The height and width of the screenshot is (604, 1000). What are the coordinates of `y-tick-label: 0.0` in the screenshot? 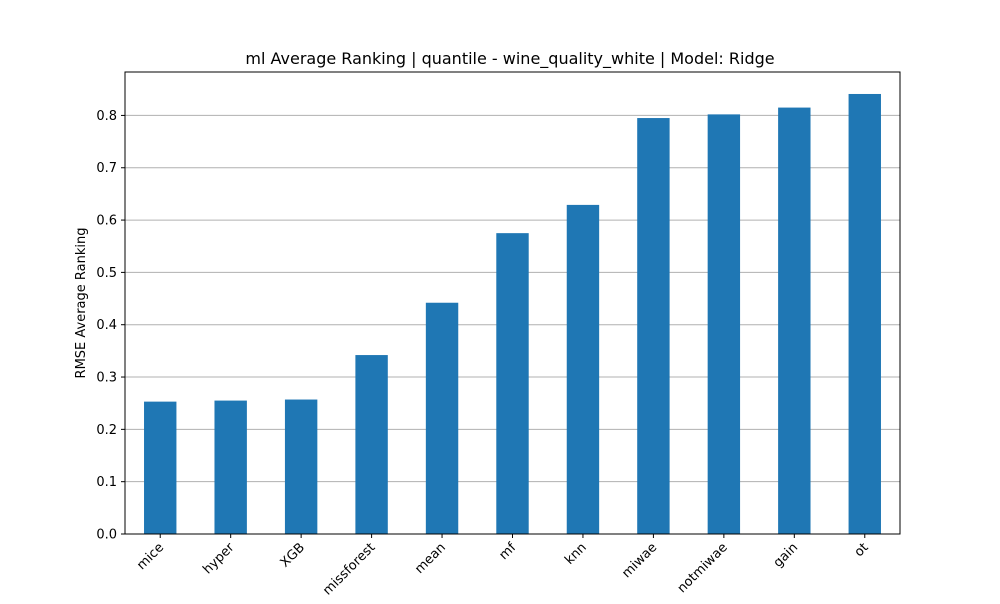 It's located at (106, 535).